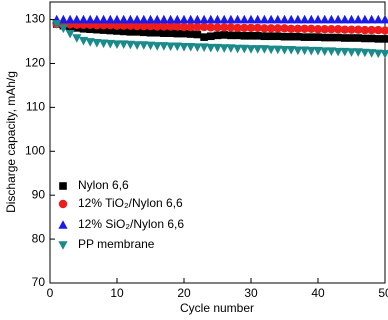 This screenshot has height=320, width=388. What do you see at coordinates (117, 293) in the screenshot?
I see `x-tick-label: 10` at bounding box center [117, 293].